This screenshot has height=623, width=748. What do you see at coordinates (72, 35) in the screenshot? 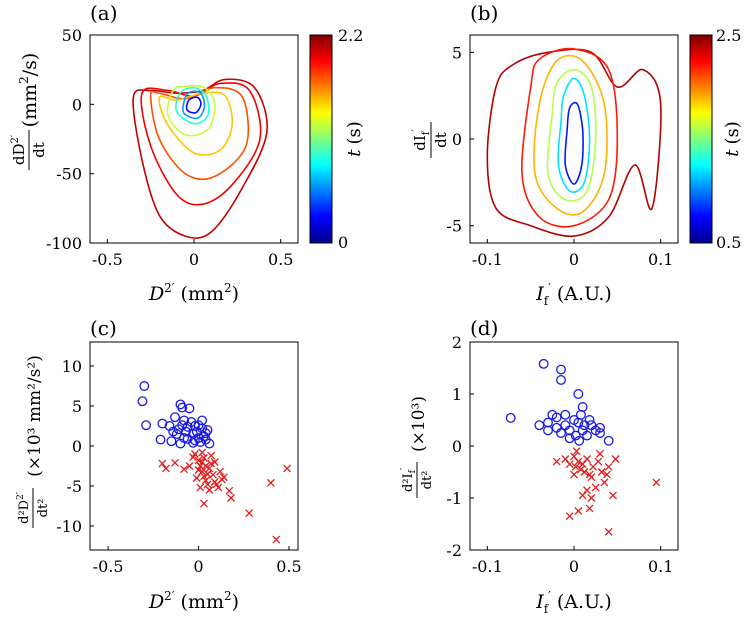
I see `y-tick-label-a-3: 50` at bounding box center [72, 35].